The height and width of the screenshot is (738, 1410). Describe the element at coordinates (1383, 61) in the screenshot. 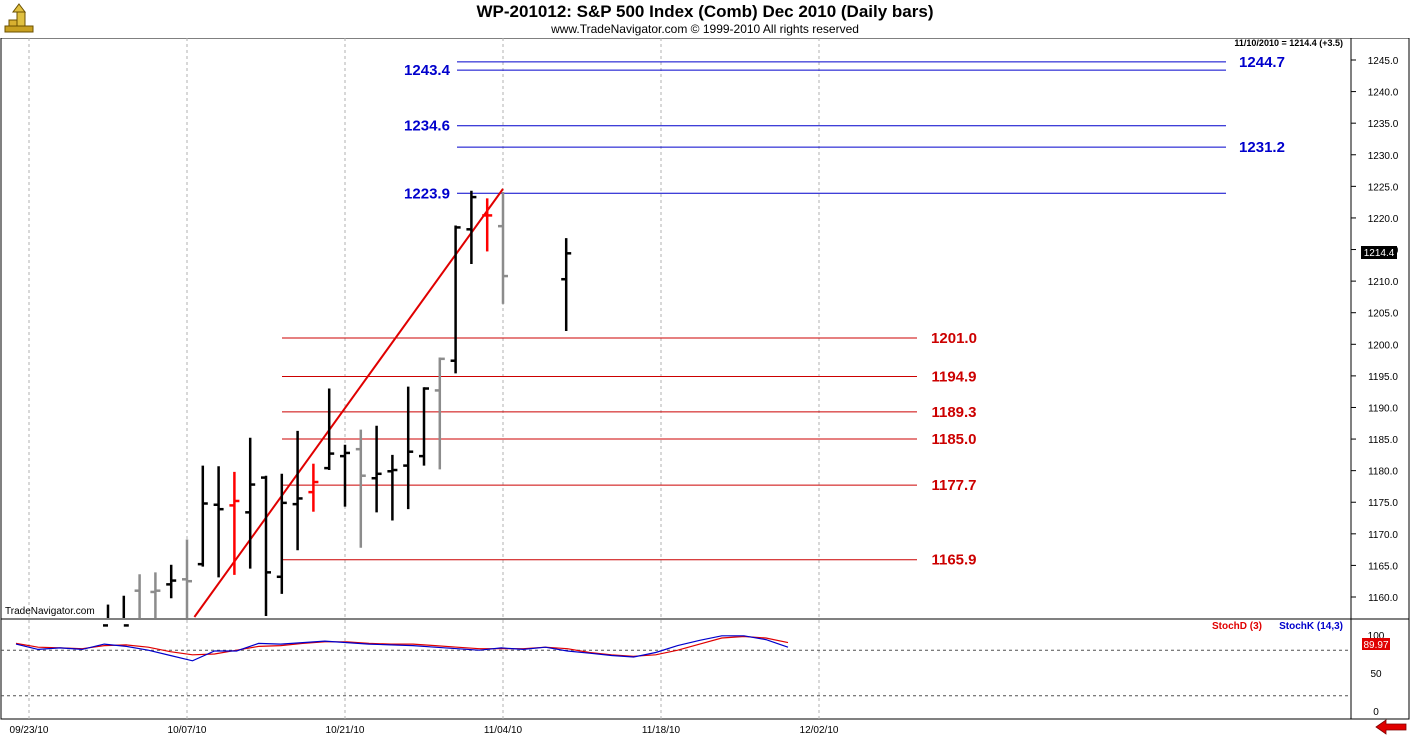

I see `y-tick-label: 1245.0` at that location.